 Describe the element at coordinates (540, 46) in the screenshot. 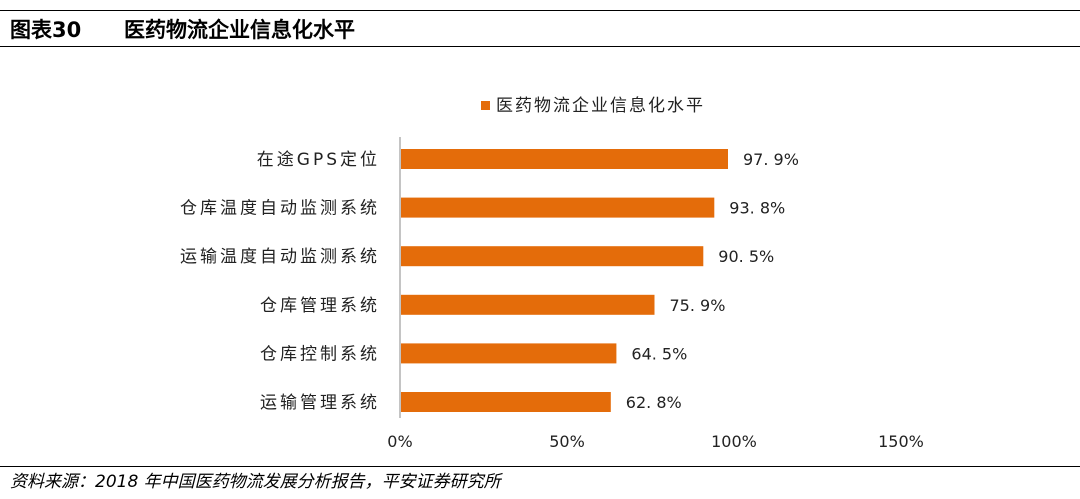

I see `header-bottom-rule` at that location.